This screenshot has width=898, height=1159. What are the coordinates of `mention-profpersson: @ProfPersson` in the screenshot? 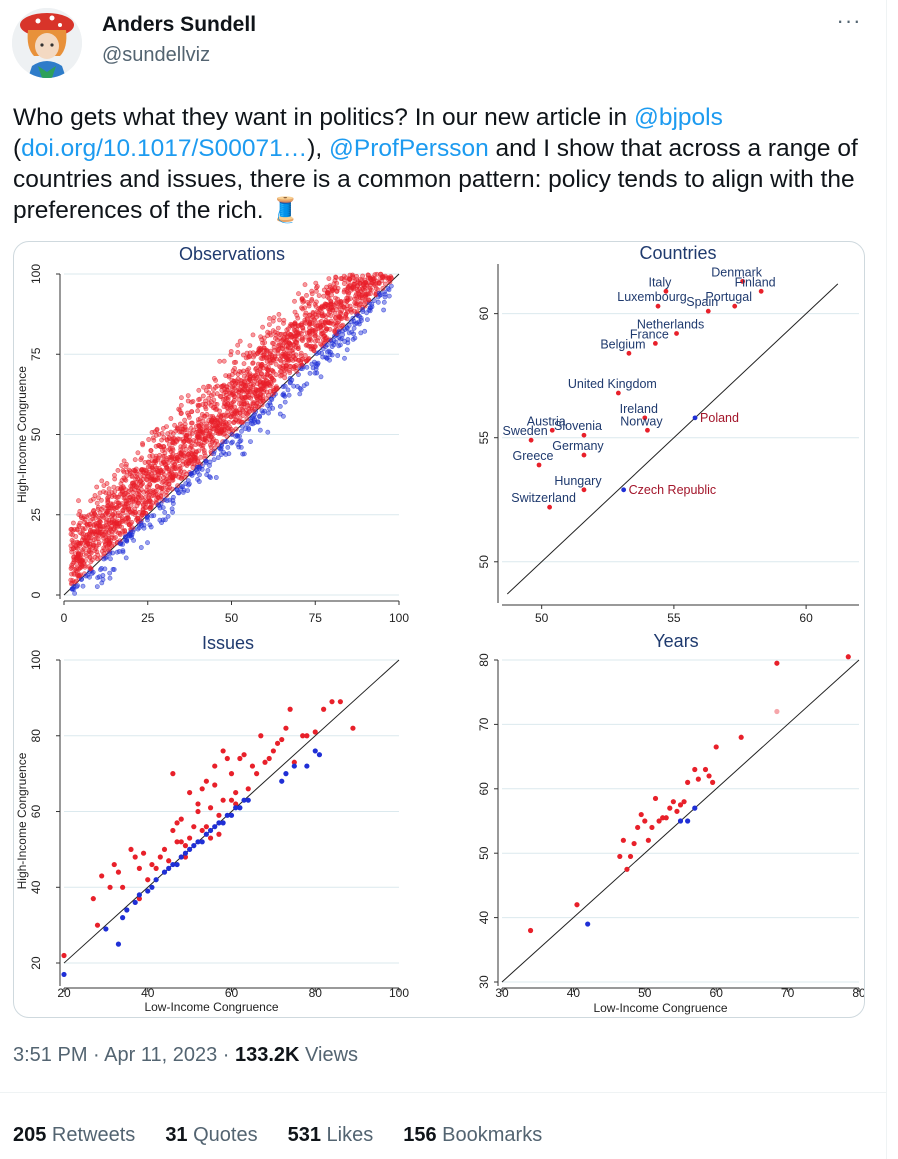 It's located at (409, 148).